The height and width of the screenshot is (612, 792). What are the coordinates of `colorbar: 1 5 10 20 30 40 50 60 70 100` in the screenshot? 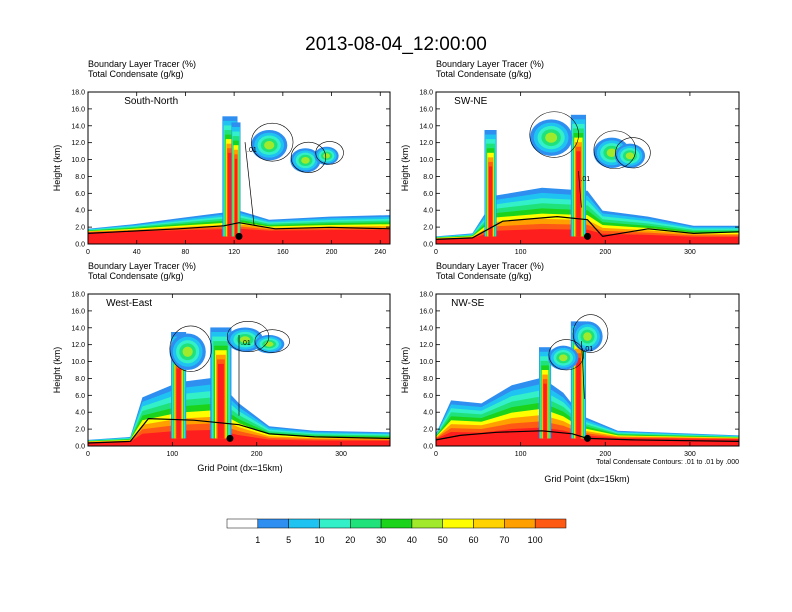 It's located at (396, 531).